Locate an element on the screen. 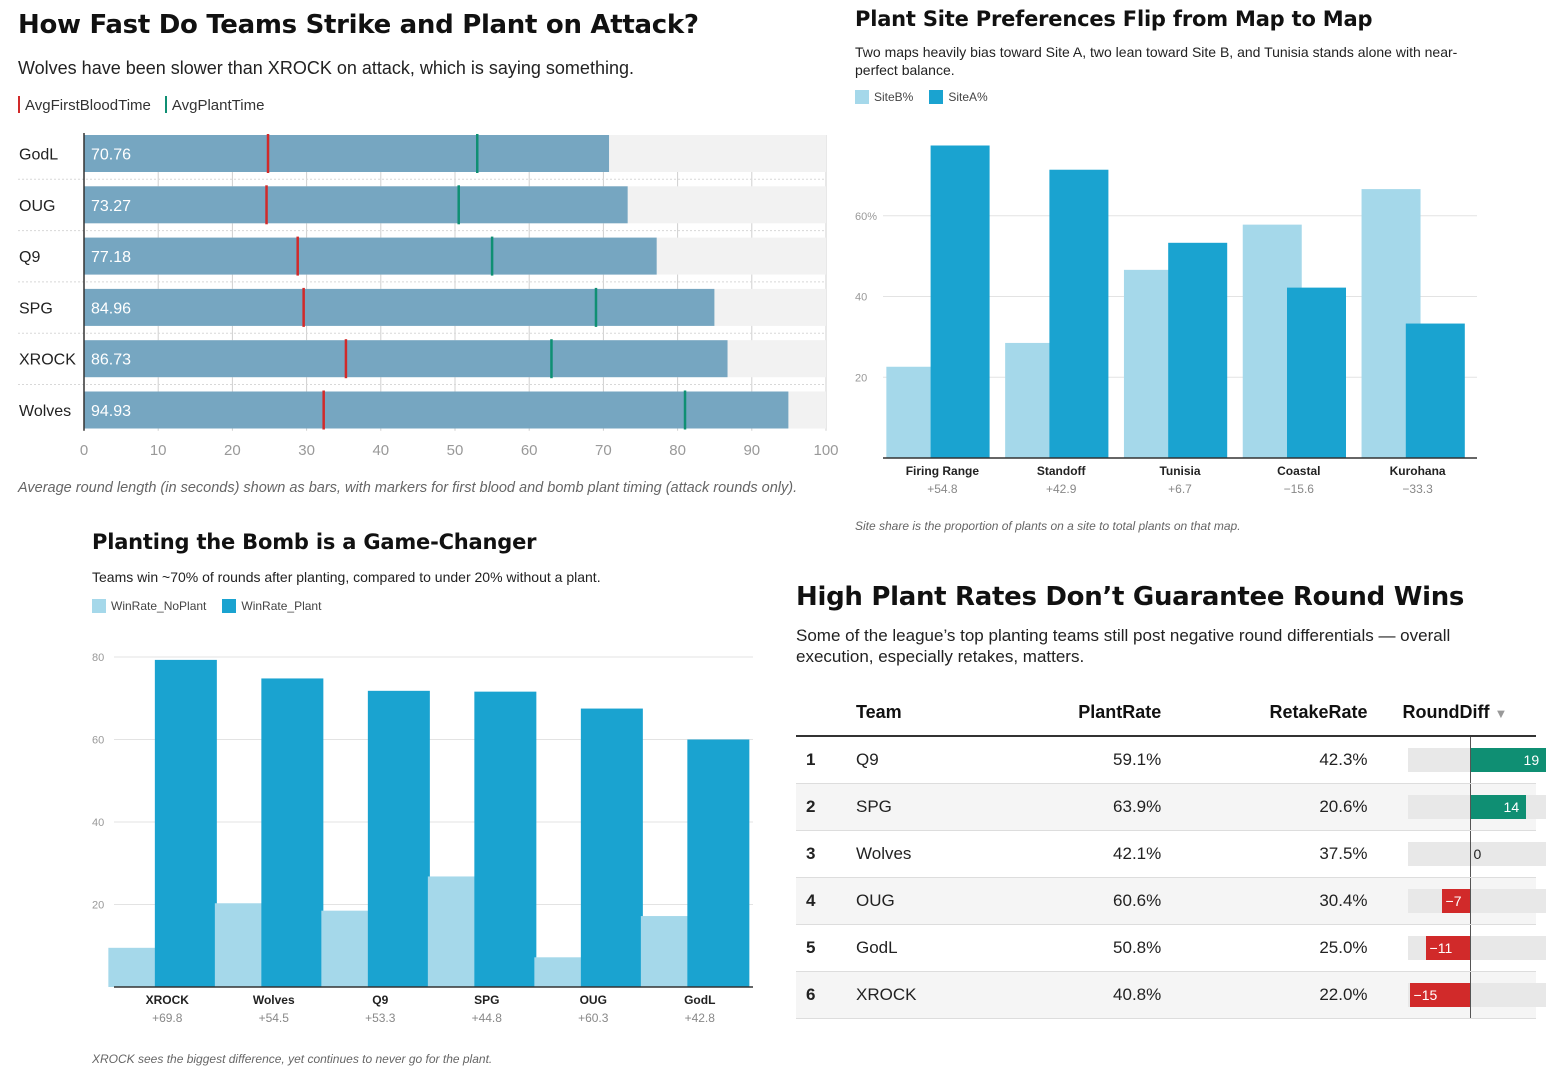  diff-track is located at coordinates (1476, 901).